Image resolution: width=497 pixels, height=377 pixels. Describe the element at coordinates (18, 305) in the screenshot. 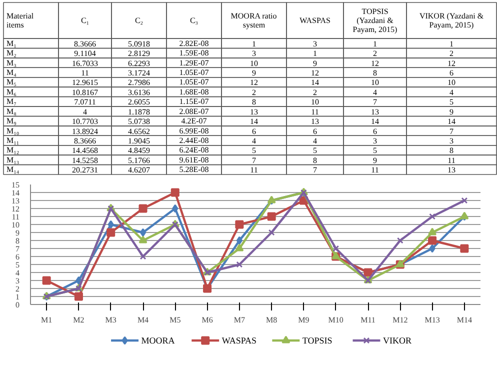

I see `y-tick-label: 0` at that location.